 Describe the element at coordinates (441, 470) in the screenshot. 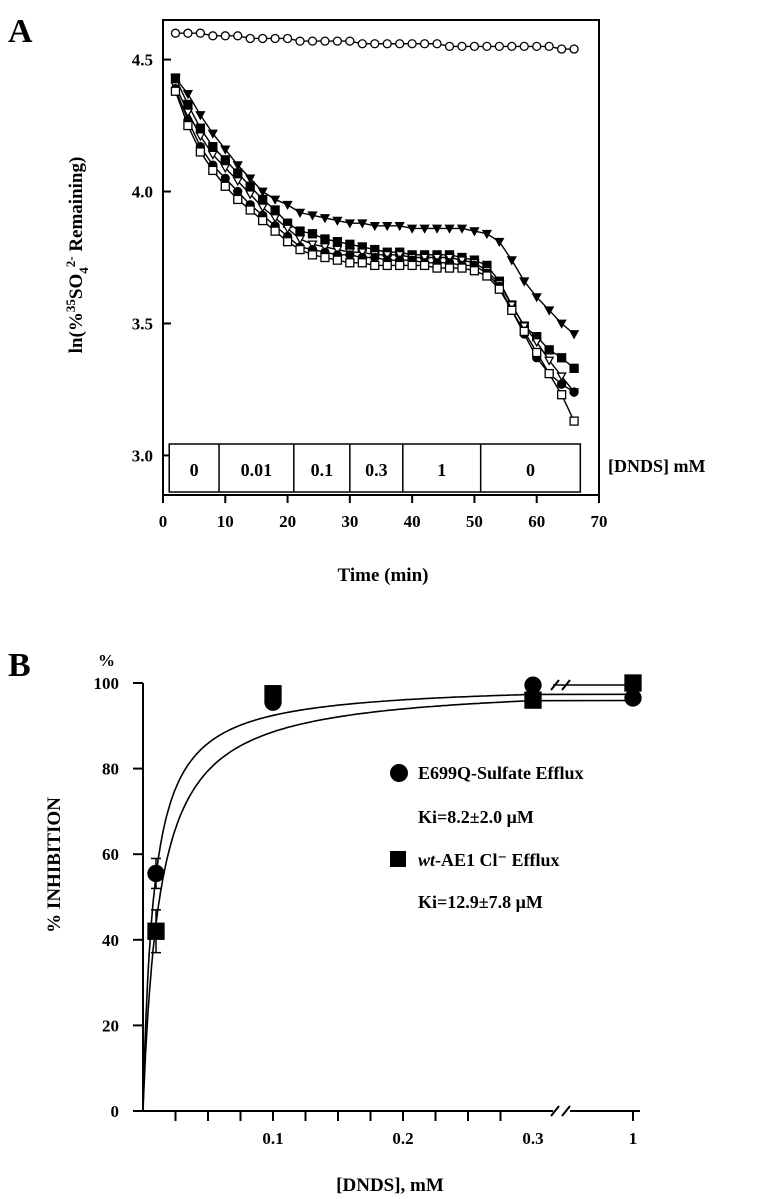

I see `dnds-step-label: 1` at that location.